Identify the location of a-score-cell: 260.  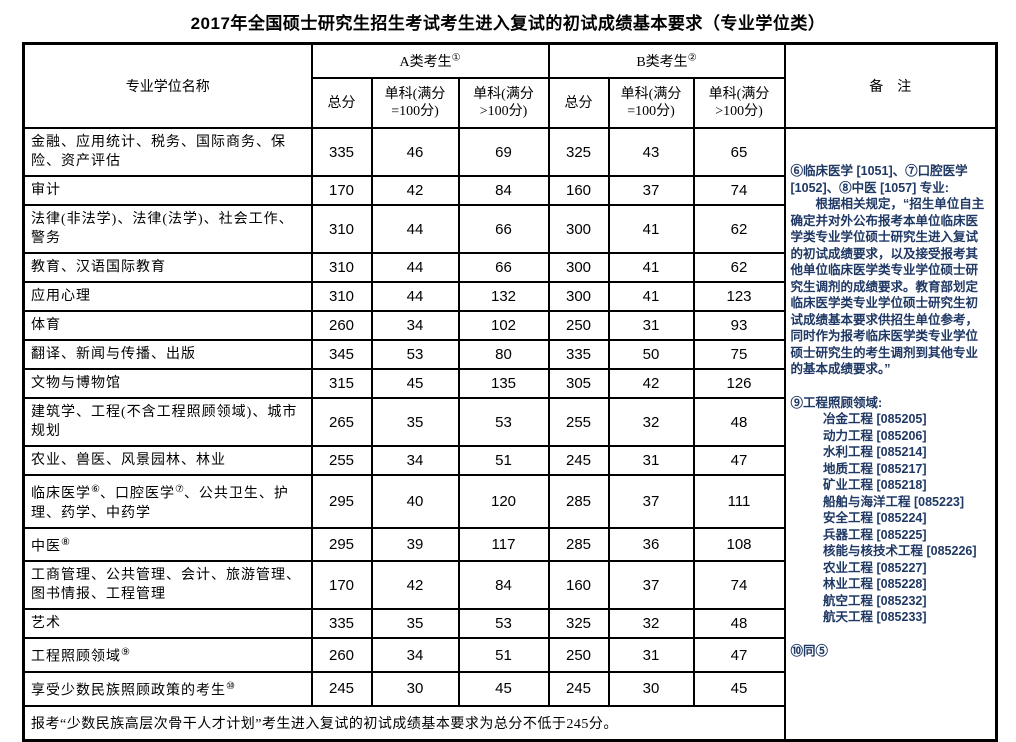
(341, 655).